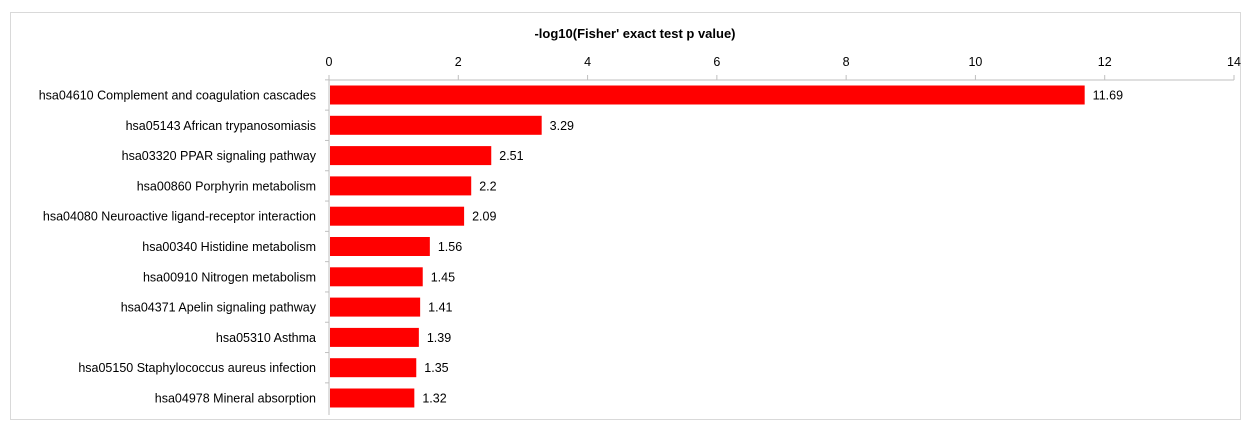 The image size is (1242, 423). What do you see at coordinates (562, 126) in the screenshot?
I see `data-label: 3.29` at bounding box center [562, 126].